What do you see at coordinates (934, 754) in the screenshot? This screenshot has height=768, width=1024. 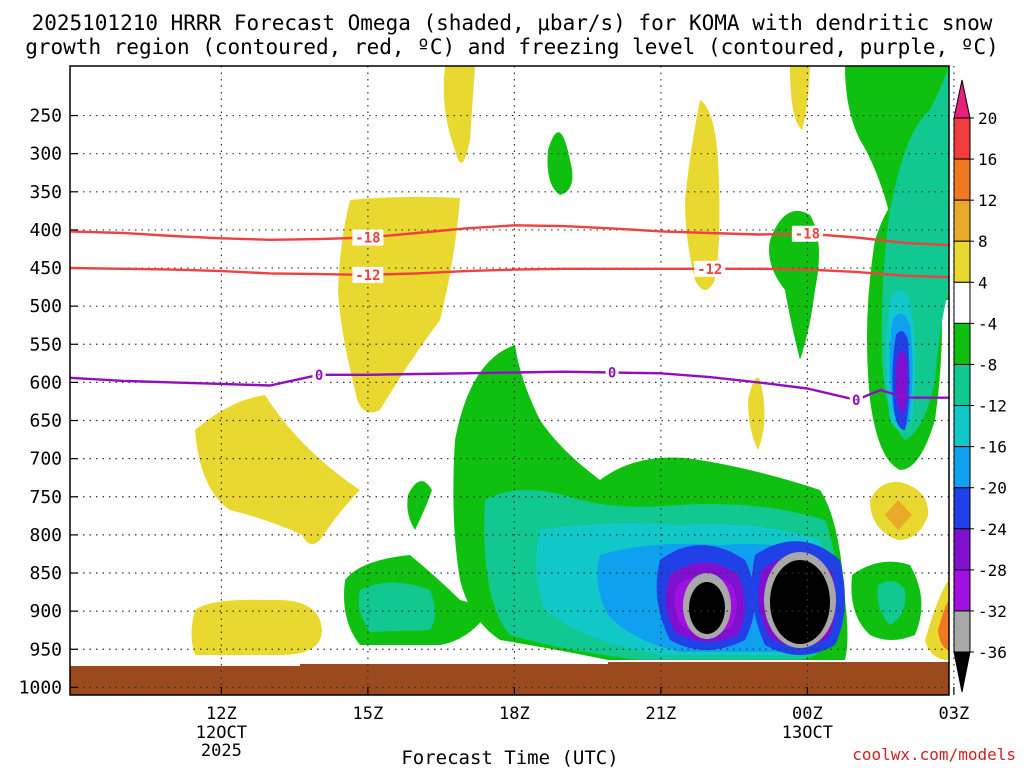 I see `credit-text: coolwx.com/models` at bounding box center [934, 754].